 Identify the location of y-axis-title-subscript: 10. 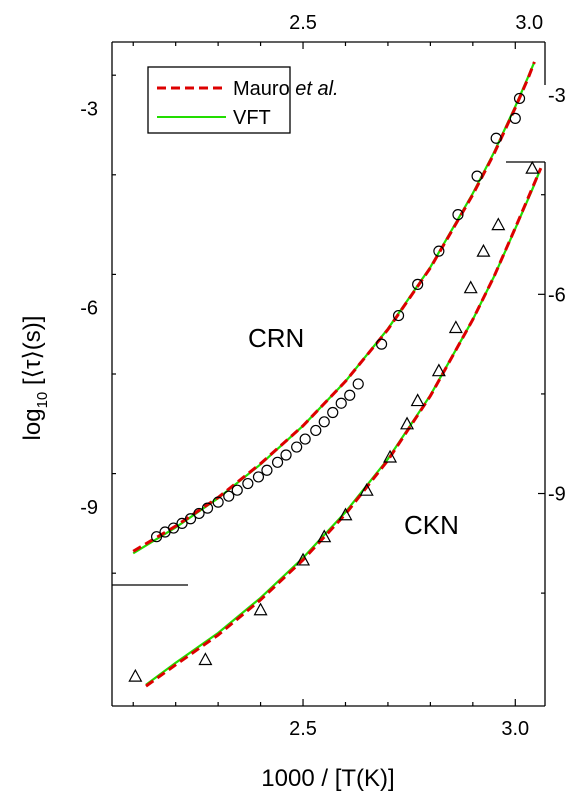
(42, 400).